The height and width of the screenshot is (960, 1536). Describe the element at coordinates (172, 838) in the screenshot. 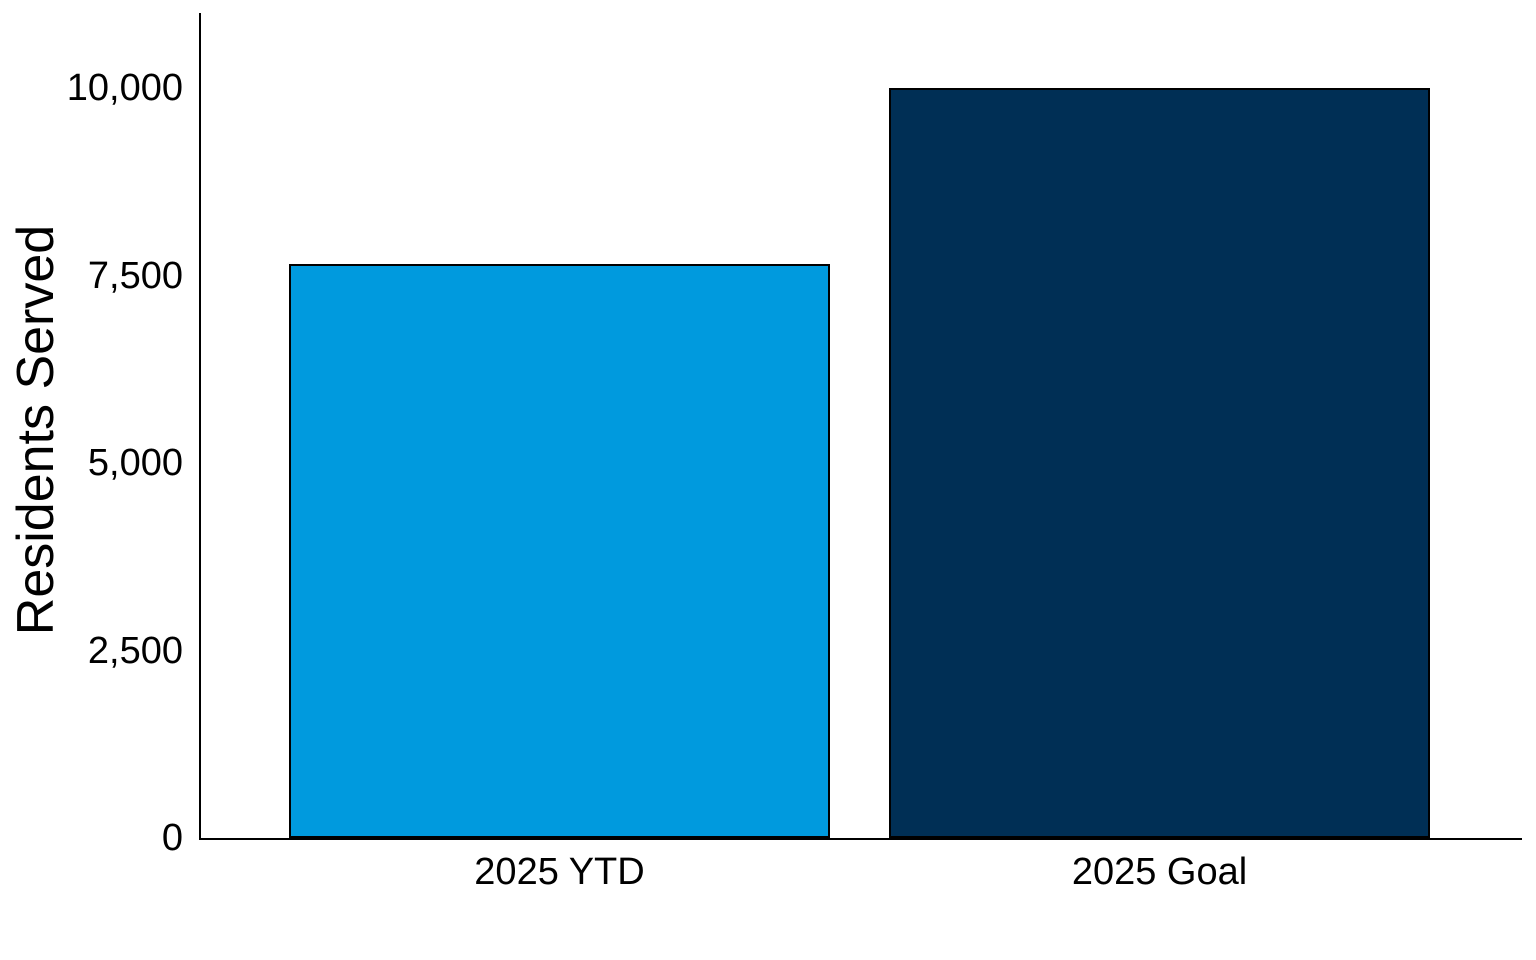

I see `y-tick-label: 0` at that location.